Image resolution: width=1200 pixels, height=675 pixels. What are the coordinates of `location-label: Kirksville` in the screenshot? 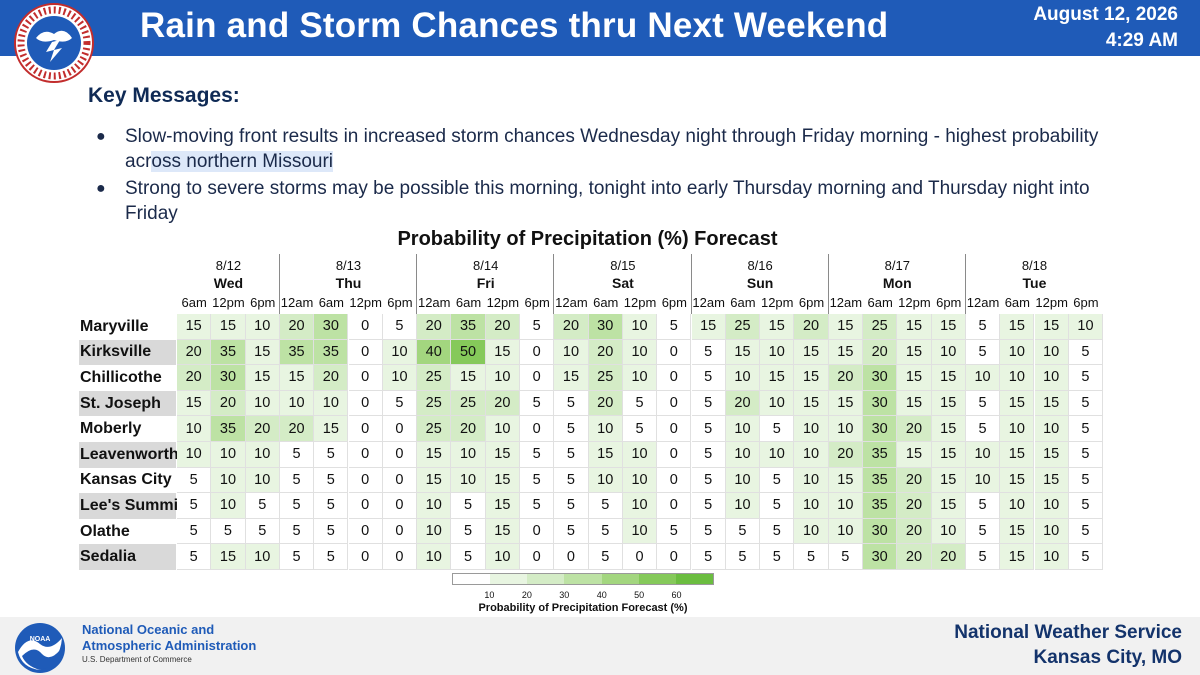 It's located at (127, 352).